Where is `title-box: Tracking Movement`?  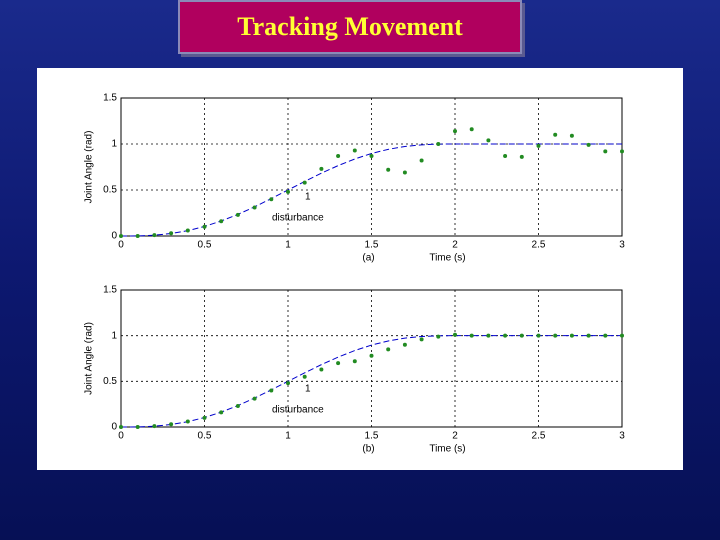 title-box: Tracking Movement is located at coordinates (350, 27).